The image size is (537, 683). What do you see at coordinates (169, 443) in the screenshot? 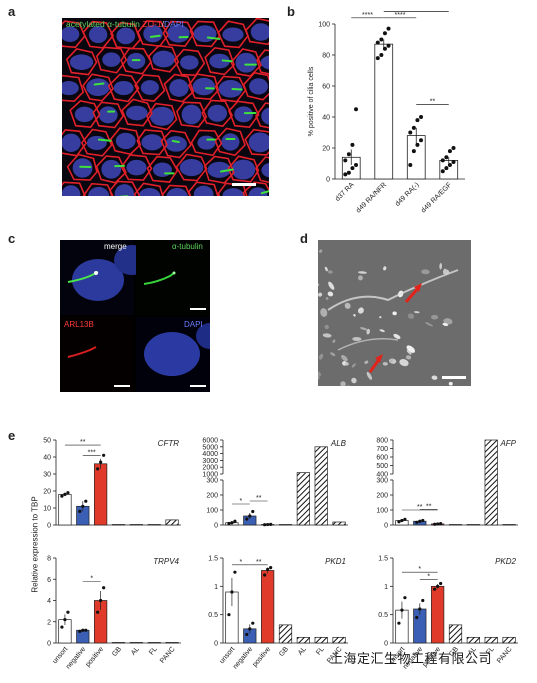
I see `gene-label: CFTR` at bounding box center [169, 443].